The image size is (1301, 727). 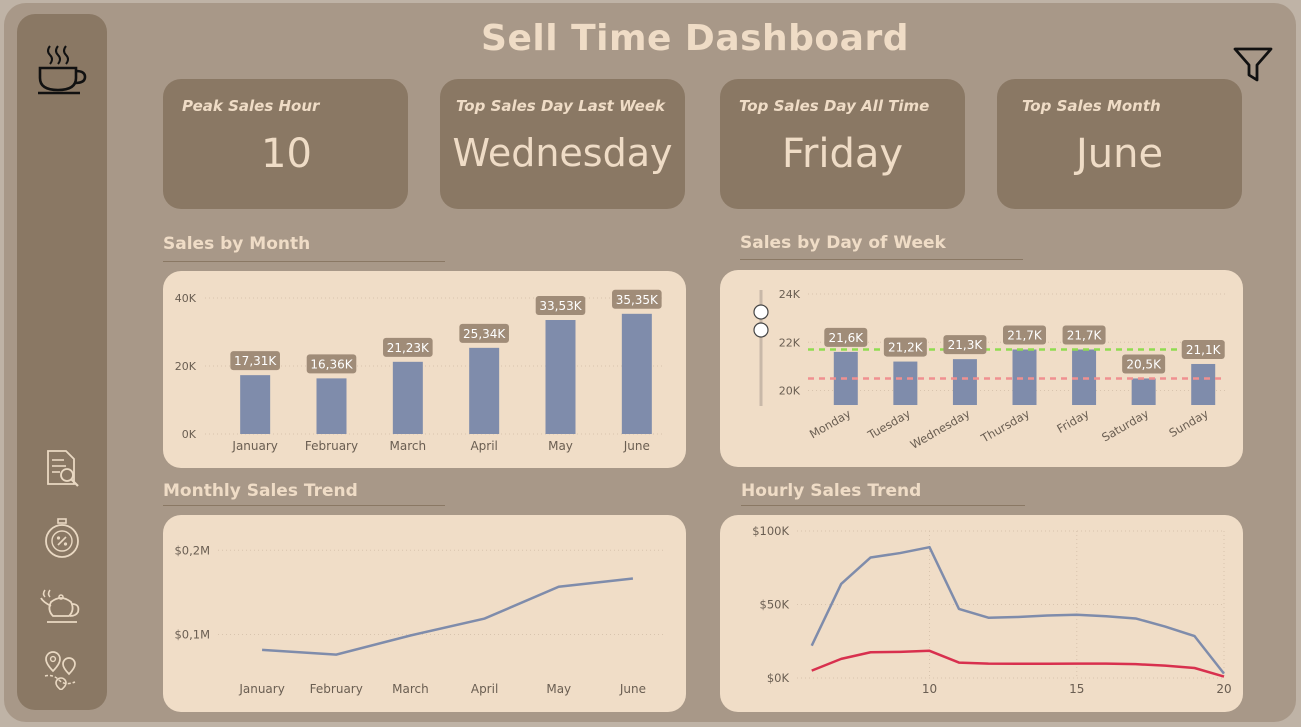 What do you see at coordinates (940, 429) in the screenshot?
I see `x-tick-label: Wednesday` at bounding box center [940, 429].